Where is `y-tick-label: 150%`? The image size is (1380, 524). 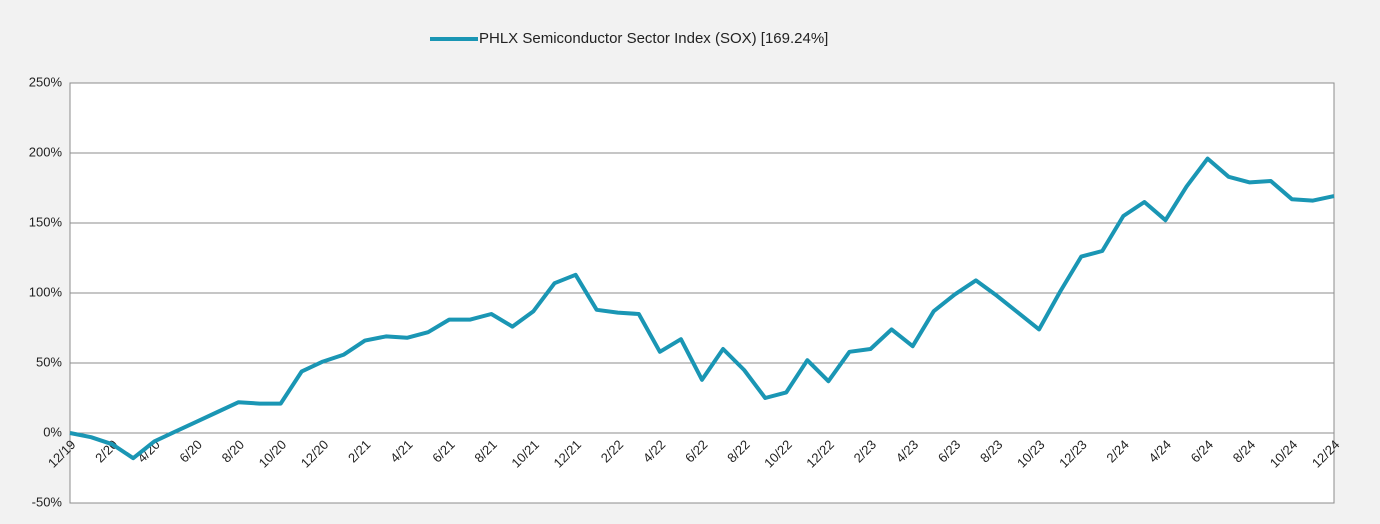 y-tick-label: 150% is located at coordinates (46, 221).